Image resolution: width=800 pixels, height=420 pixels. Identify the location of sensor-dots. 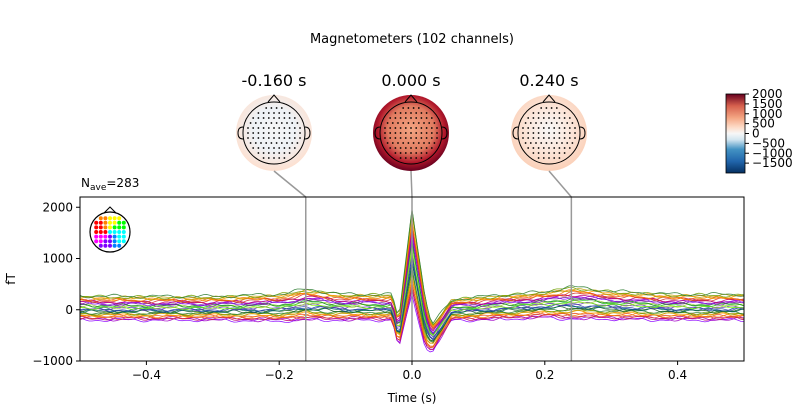
(274, 133).